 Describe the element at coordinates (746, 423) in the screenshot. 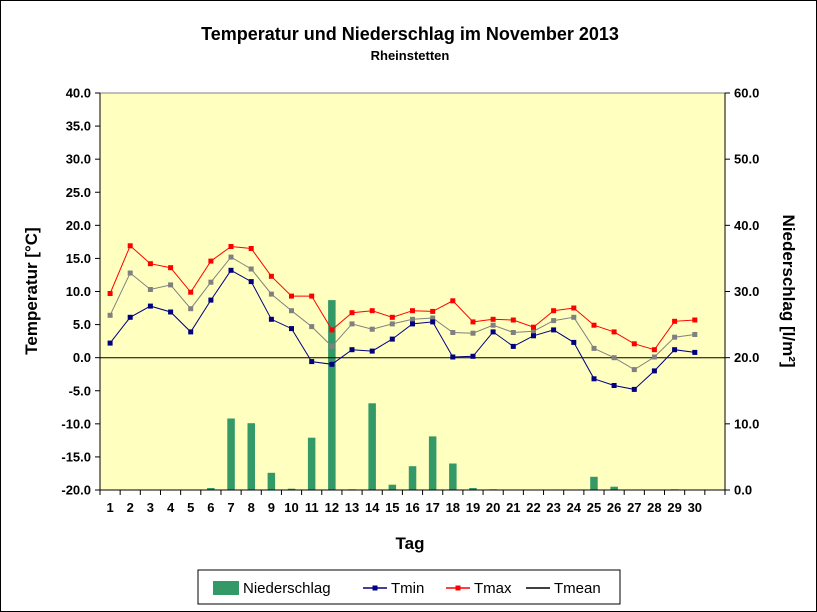

I see `y2-tick-label: 10.0` at that location.